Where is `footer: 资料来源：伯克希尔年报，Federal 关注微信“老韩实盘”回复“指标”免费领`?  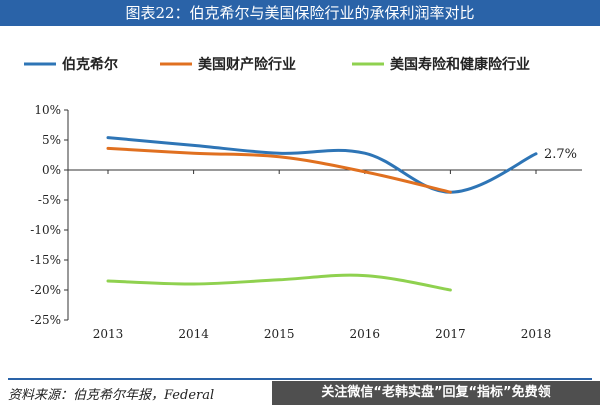
footer: 资料来源：伯克希尔年报，Federal 关注微信“老韩实盘”回复“指标”免费领 is located at coordinates (300, 392).